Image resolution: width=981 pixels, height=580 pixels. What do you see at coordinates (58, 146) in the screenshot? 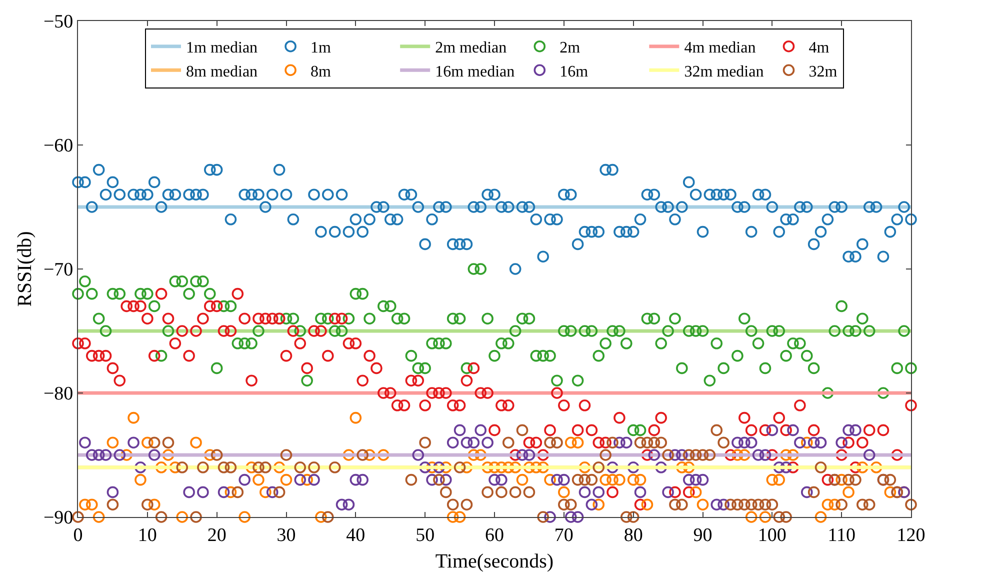
I see `y-tick-label: −60` at bounding box center [58, 146].